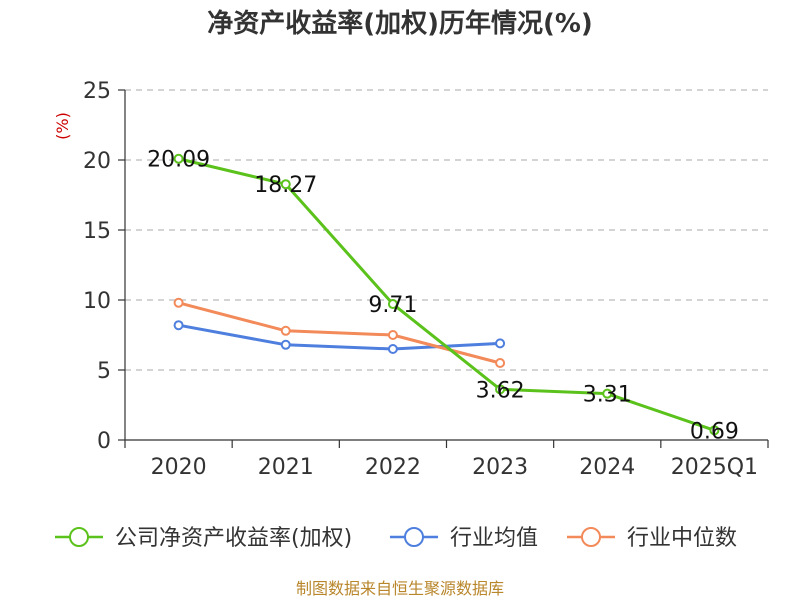 This screenshot has height=600, width=800. Describe the element at coordinates (97, 91) in the screenshot. I see `y-tick-label: 25` at that location.